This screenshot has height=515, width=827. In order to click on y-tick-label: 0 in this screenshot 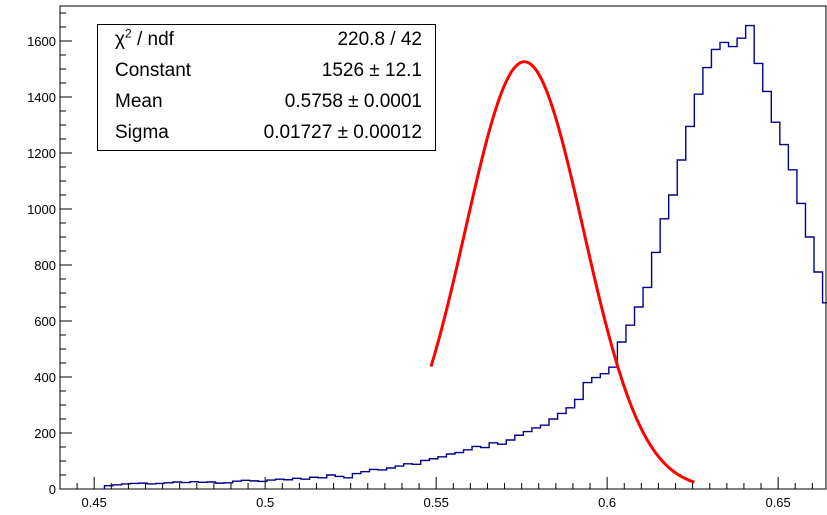, I will do `click(52, 489)`.